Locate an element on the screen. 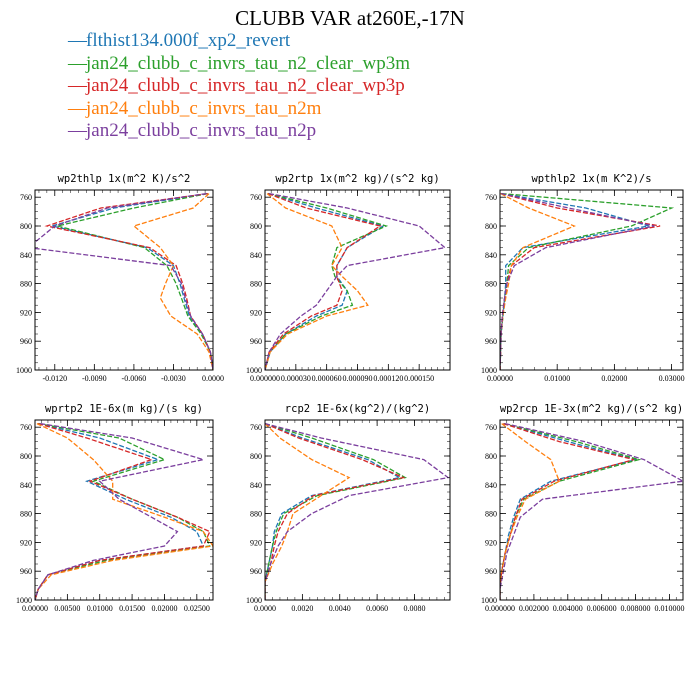 Image resolution: width=700 pixels, height=700 pixels. x-tick-label: 0.02000 is located at coordinates (614, 378).